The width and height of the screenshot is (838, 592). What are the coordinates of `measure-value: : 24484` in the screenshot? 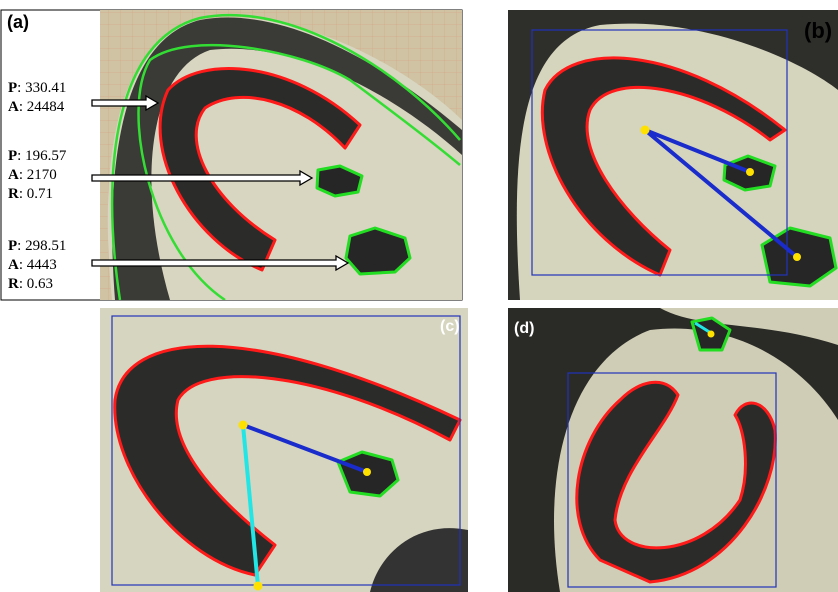 It's located at (42, 107).